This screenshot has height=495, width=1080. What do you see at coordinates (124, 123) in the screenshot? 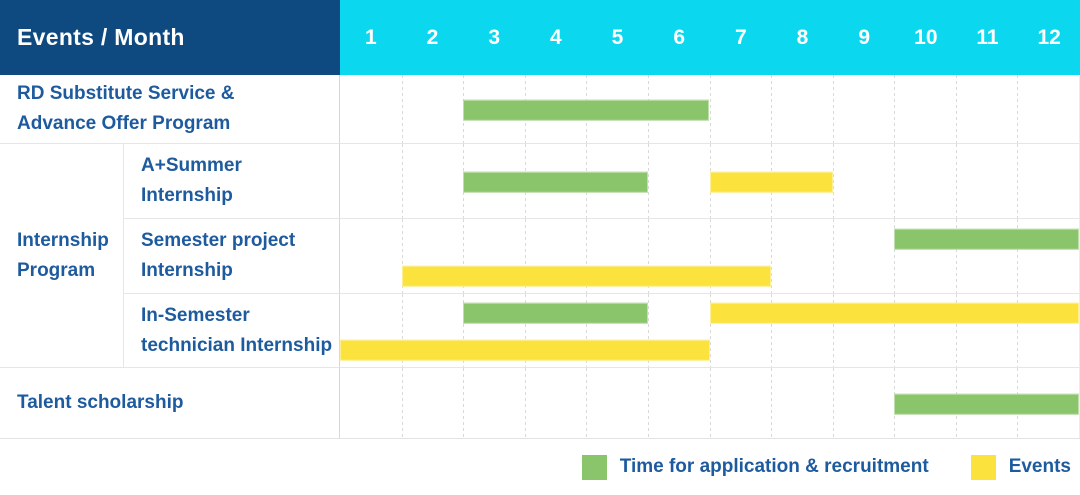
I see `row-label-line: Advance Offer Program` at bounding box center [124, 123].